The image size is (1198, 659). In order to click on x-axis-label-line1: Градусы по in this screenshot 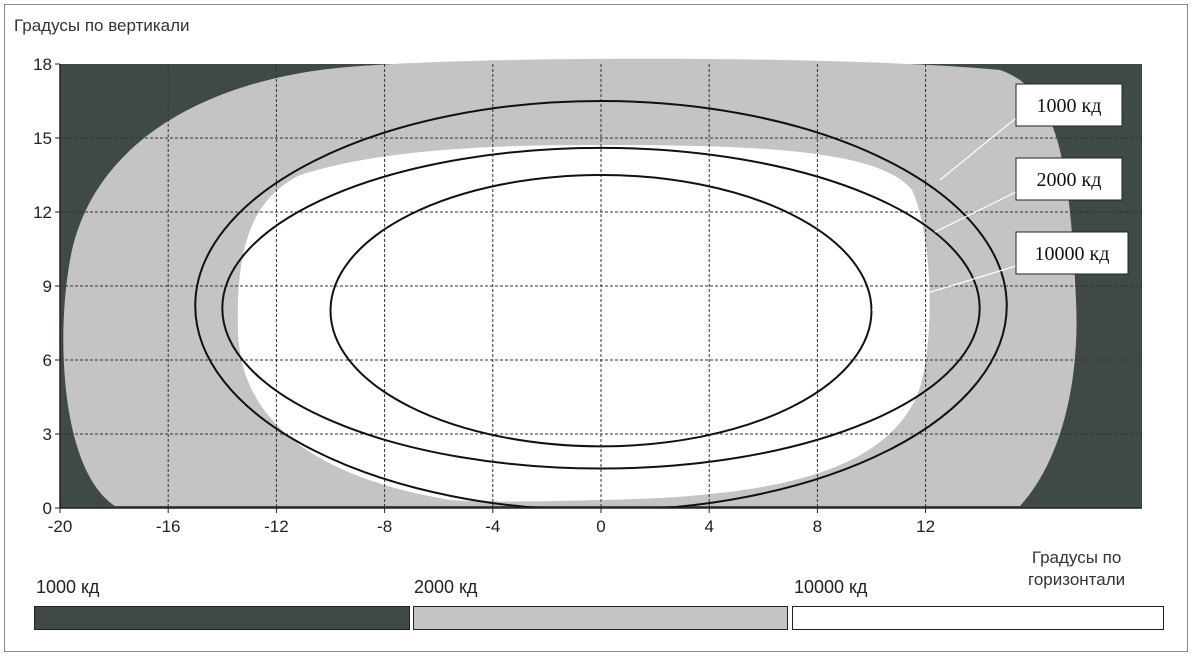, I will do `click(1076, 557)`.